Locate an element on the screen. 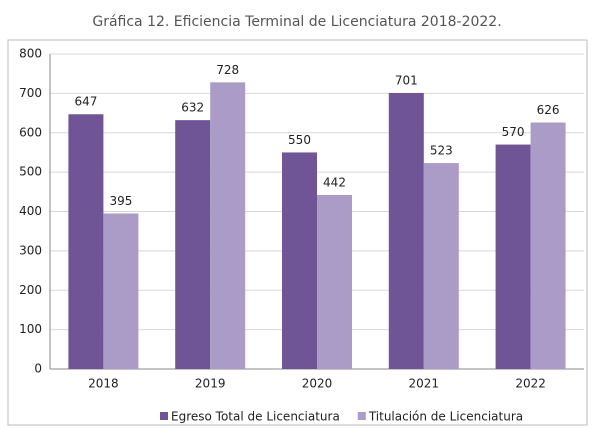 Image resolution: width=595 pixels, height=429 pixels. y-tick-label: 300 is located at coordinates (30, 250).